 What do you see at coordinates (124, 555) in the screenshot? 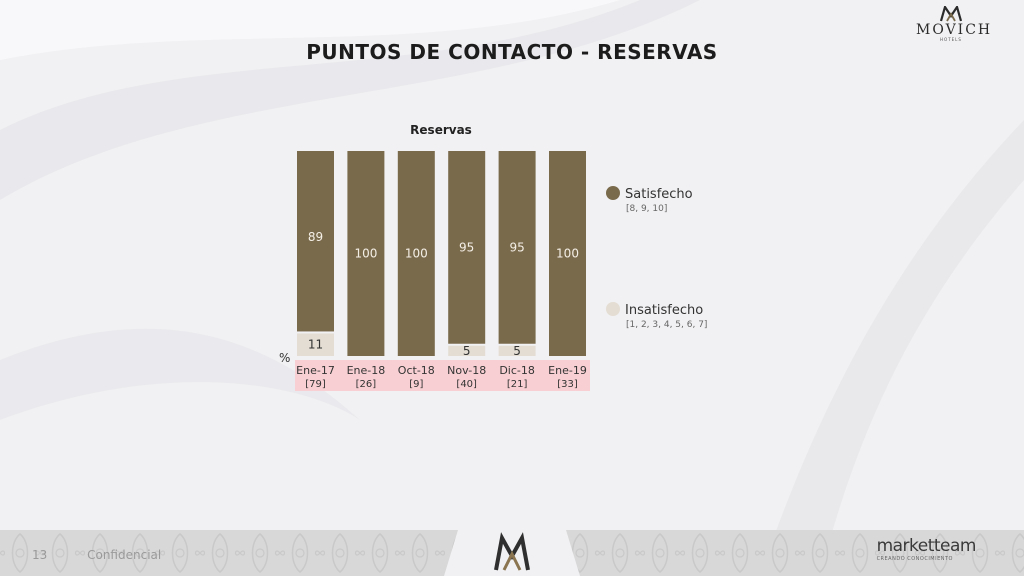
I see `confidential-label: Confidencial` at bounding box center [124, 555].